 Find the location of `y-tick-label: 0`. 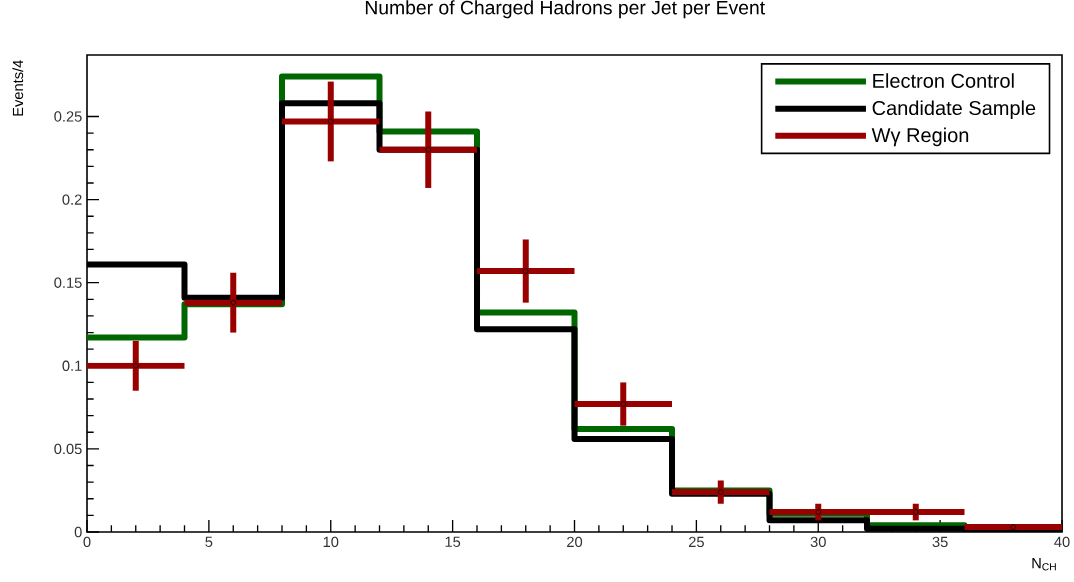

y-tick-label: 0 is located at coordinates (78, 532).